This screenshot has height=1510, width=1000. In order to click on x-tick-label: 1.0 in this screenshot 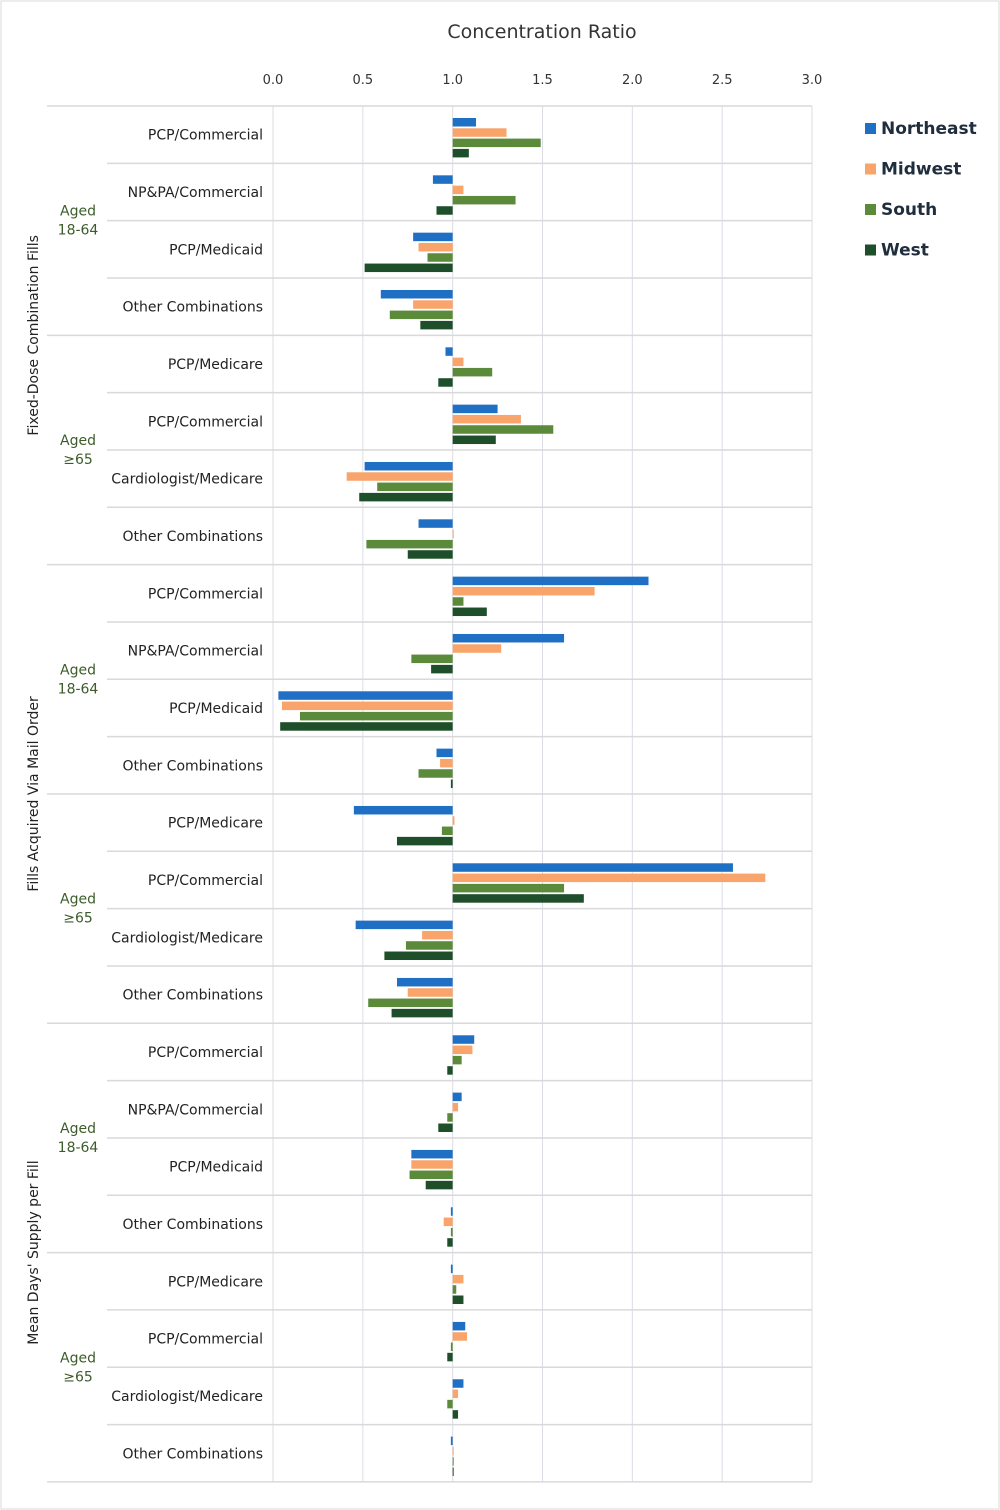, I will do `click(452, 80)`.